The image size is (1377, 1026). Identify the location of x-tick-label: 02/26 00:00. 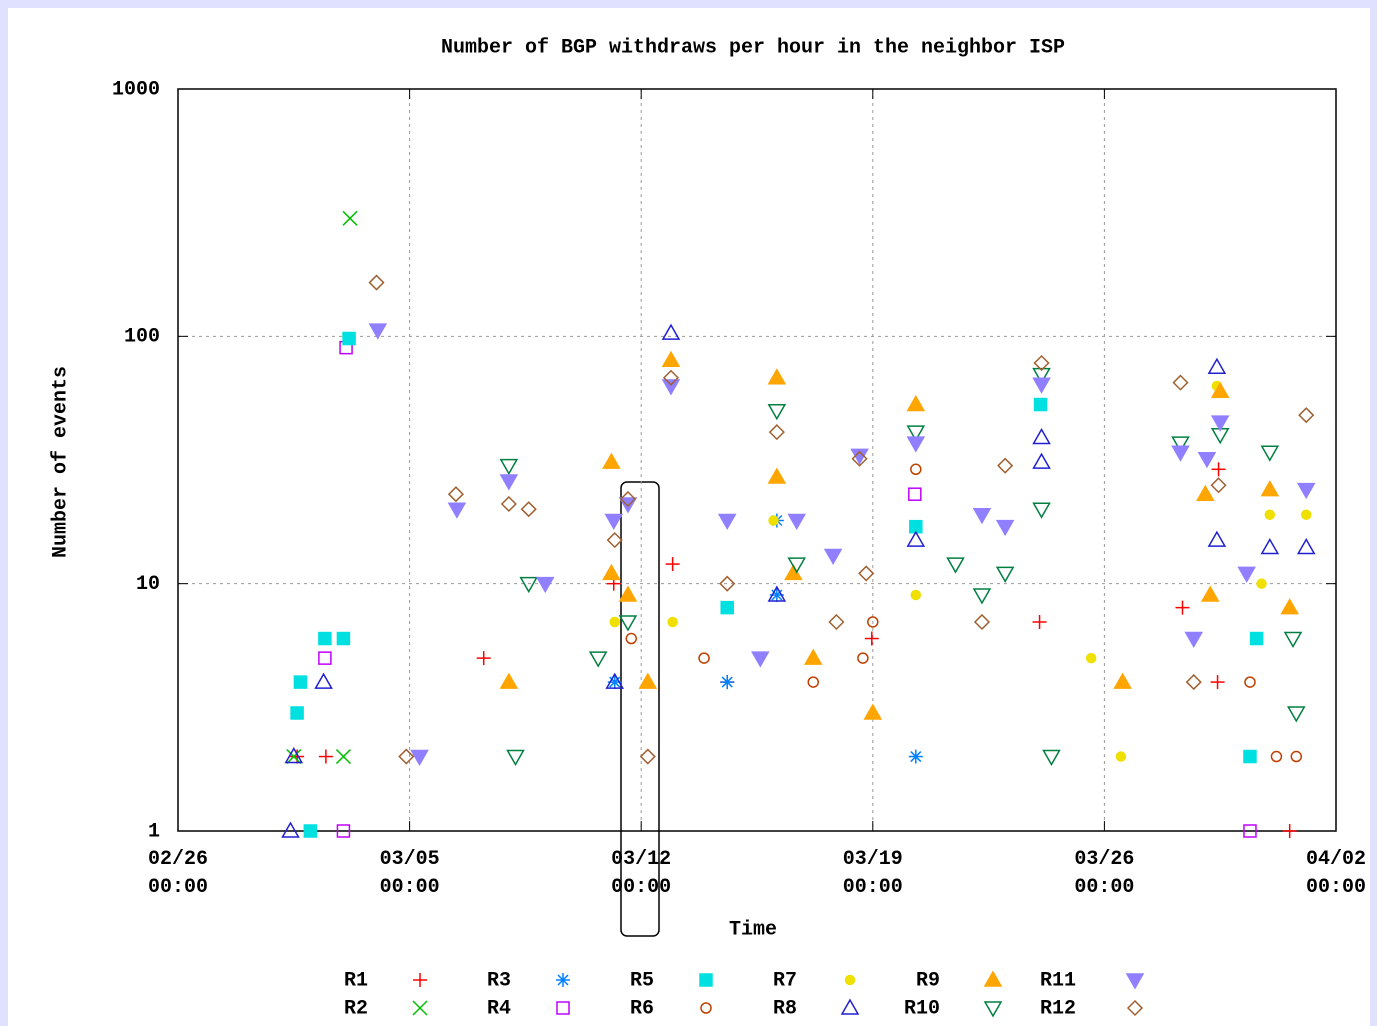
(177, 873).